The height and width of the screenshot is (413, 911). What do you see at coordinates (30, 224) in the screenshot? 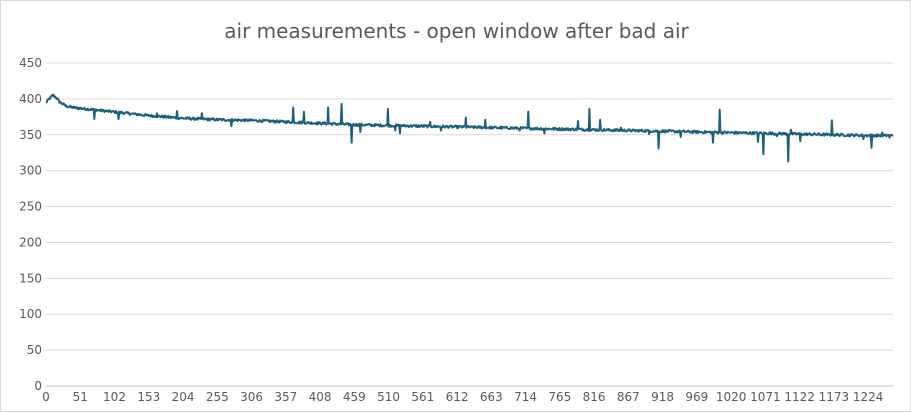
I see `y-axis: 0 50 100 150 200 250 300 350 400 450` at bounding box center [30, 224].